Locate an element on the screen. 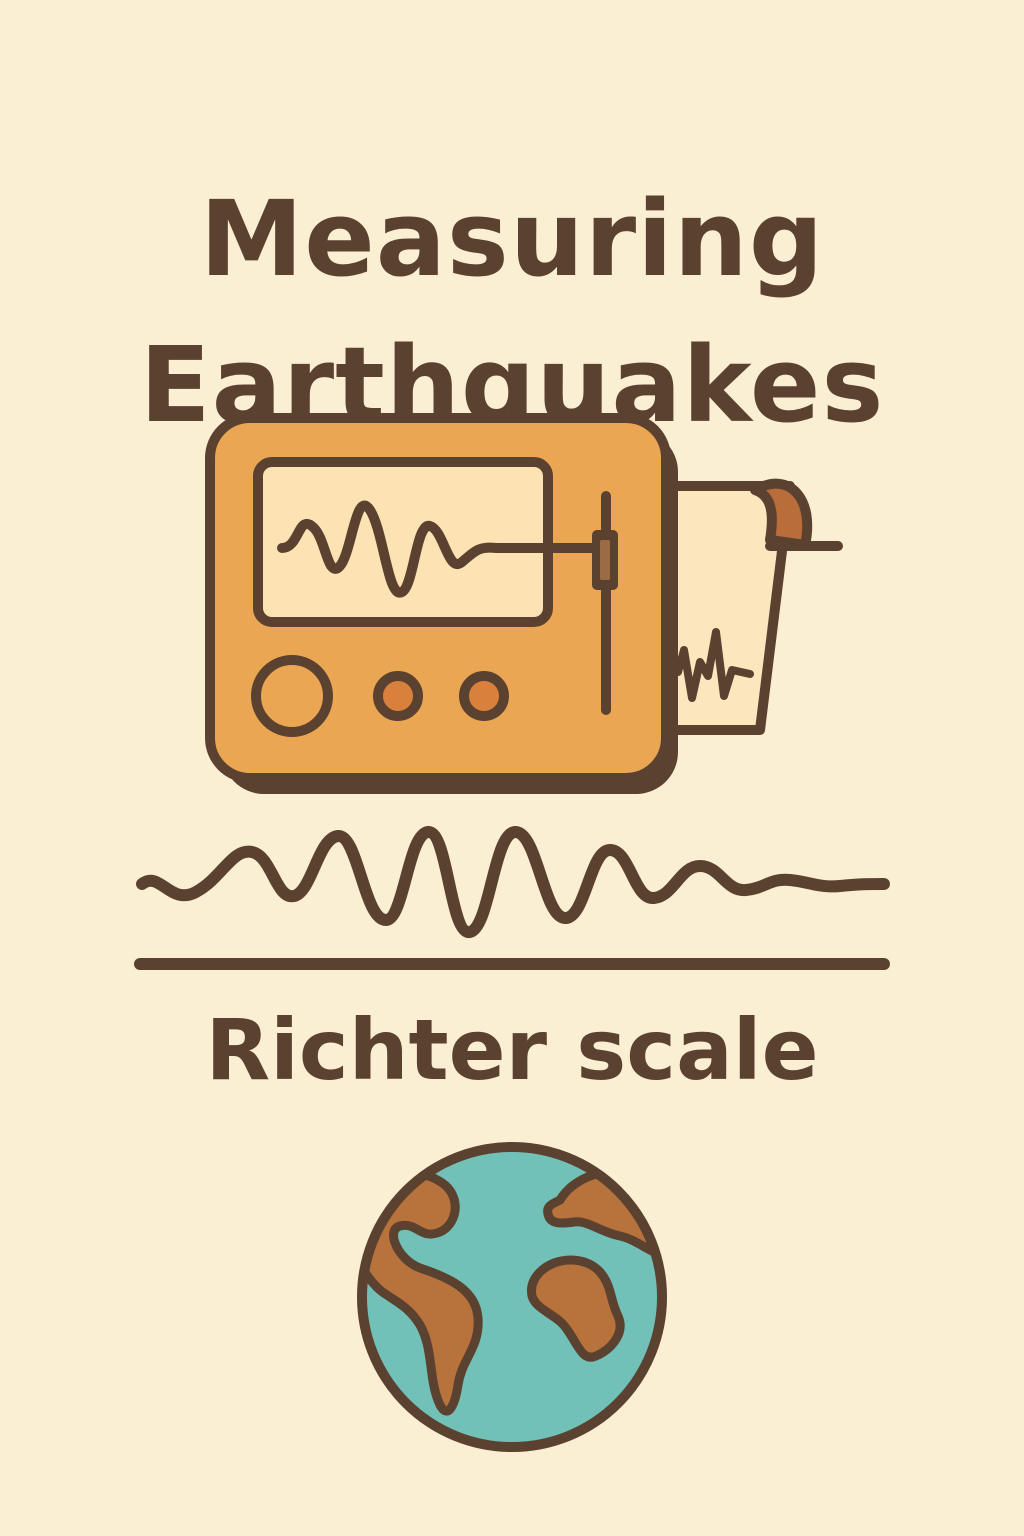 This screenshot has width=1024, height=1536. large-knob is located at coordinates (292, 696).